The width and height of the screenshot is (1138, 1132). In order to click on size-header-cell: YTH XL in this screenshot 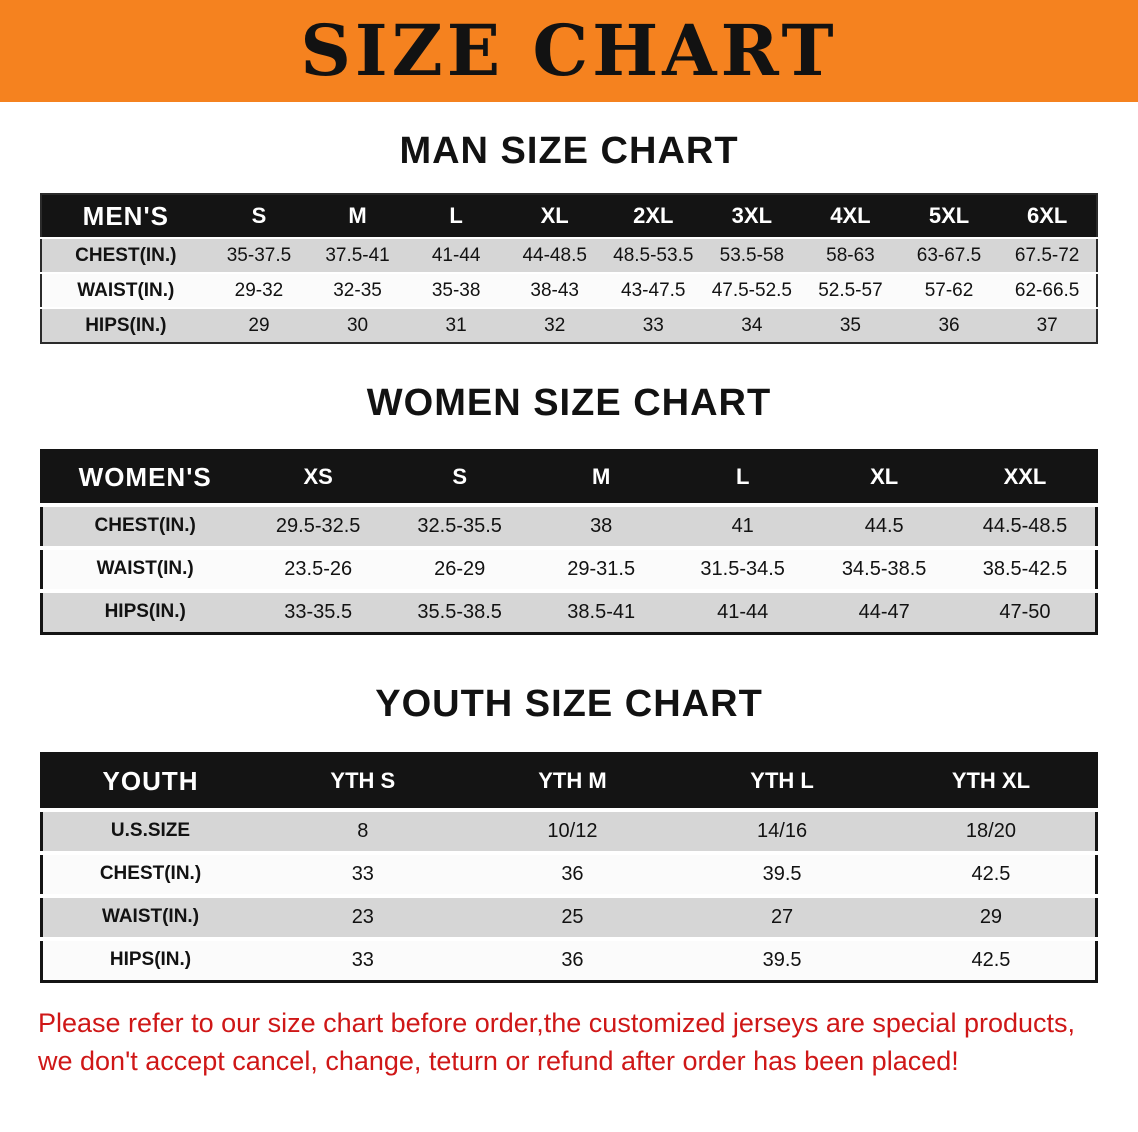, I will do `click(991, 781)`.